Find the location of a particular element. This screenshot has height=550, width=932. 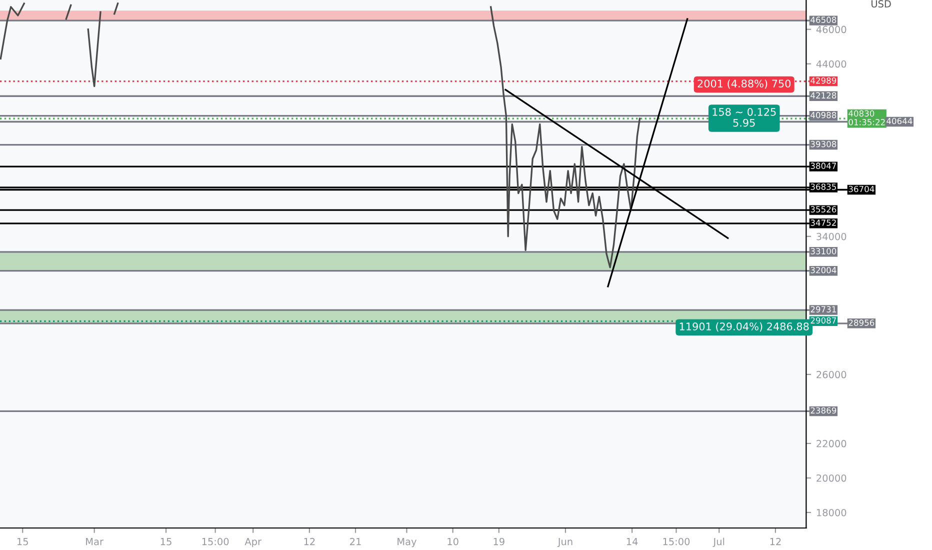

y-tick-label: 44000 is located at coordinates (831, 64).